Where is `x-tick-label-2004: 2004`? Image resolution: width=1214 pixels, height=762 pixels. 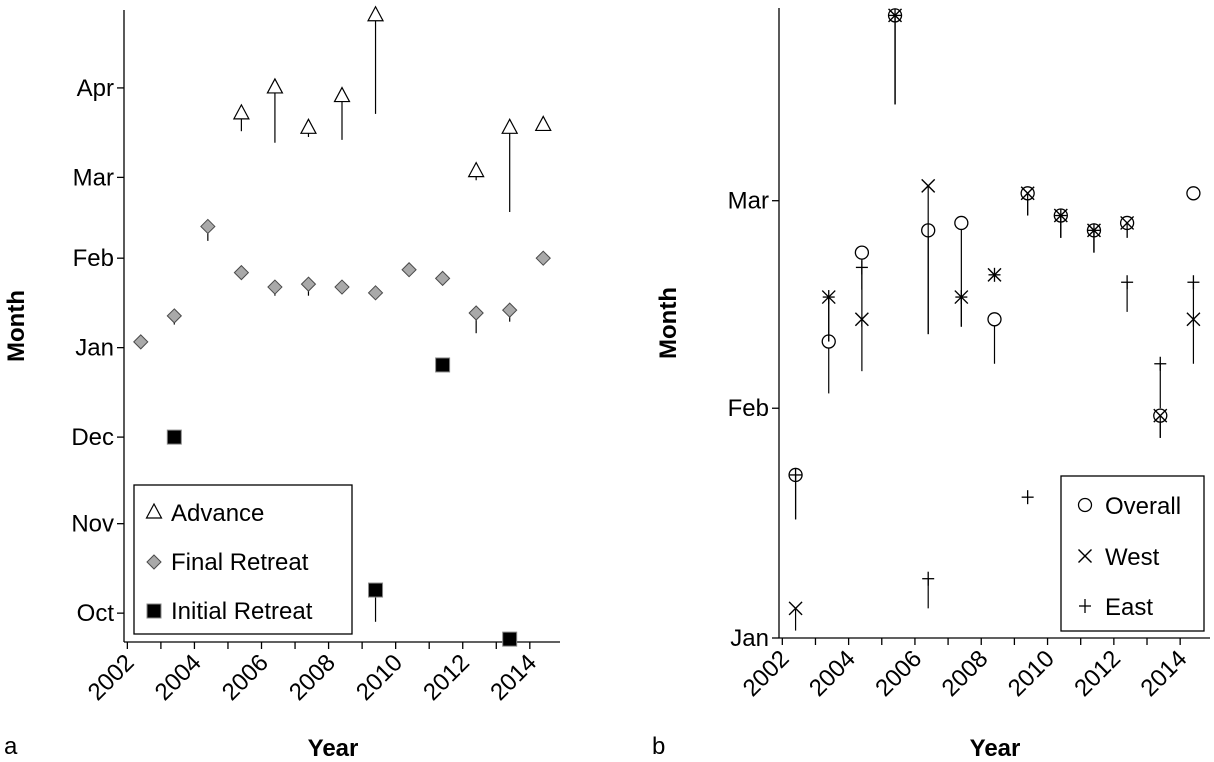 x-tick-label-2004: 2004 is located at coordinates (832, 673).